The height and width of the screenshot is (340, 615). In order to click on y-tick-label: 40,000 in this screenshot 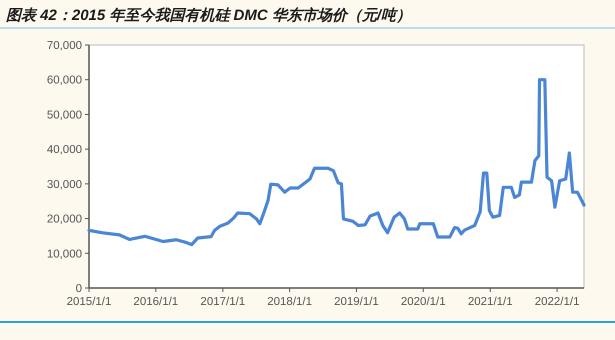, I will do `click(64, 150)`.